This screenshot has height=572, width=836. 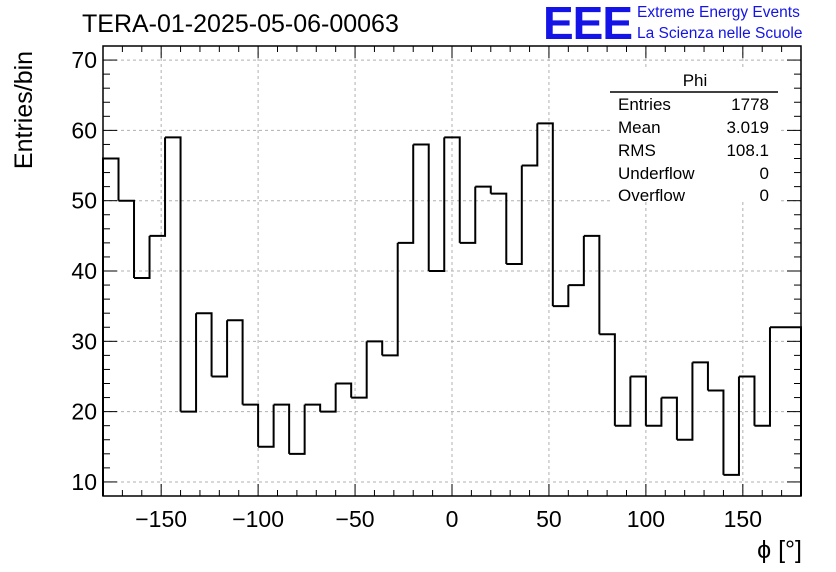 What do you see at coordinates (639, 127) in the screenshot?
I see `stats-label: Mean` at bounding box center [639, 127].